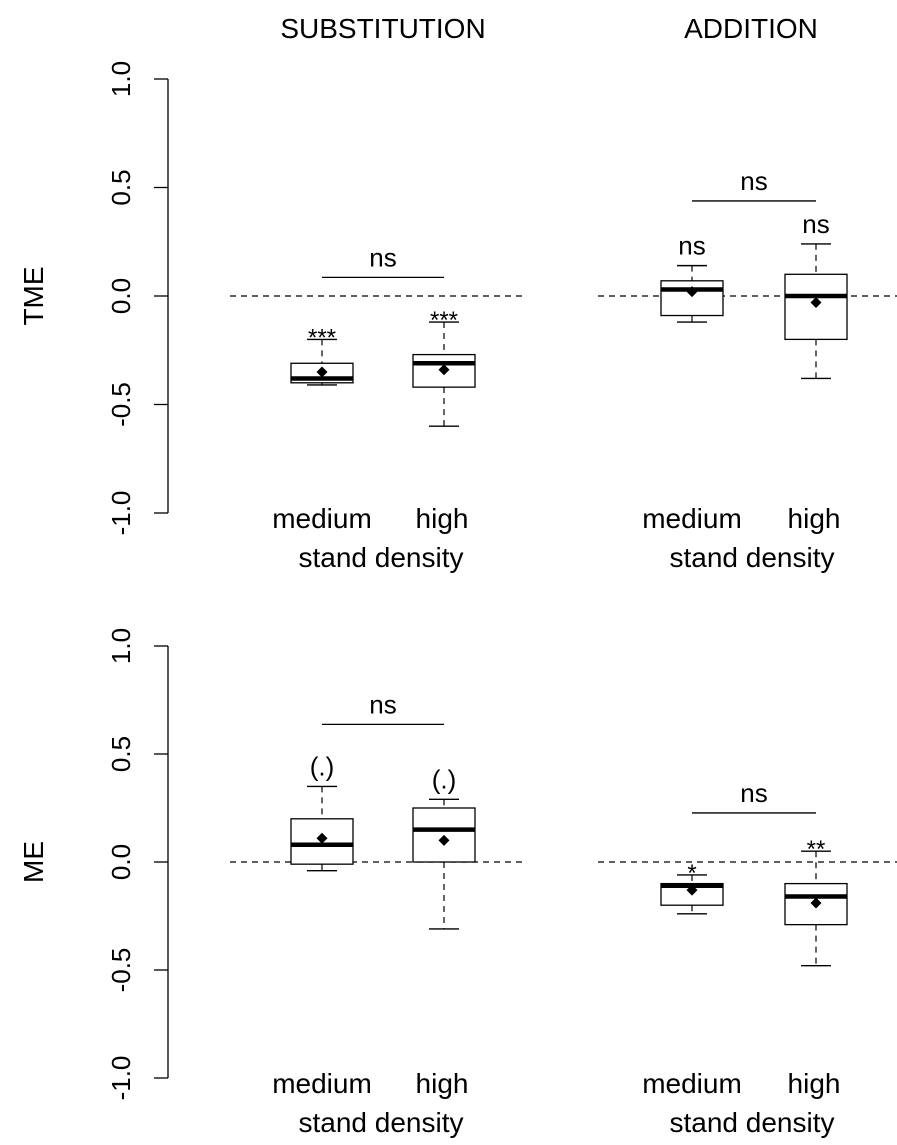  I want to click on column-title-addition: ADDITION, so click(751, 28).